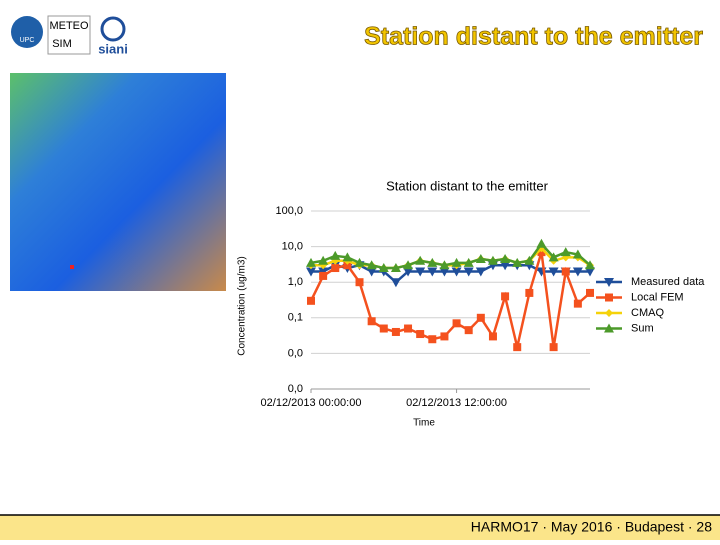 This screenshot has width=720, height=545. Describe the element at coordinates (27, 40) in the screenshot. I see `logo-text: UPC` at that location.